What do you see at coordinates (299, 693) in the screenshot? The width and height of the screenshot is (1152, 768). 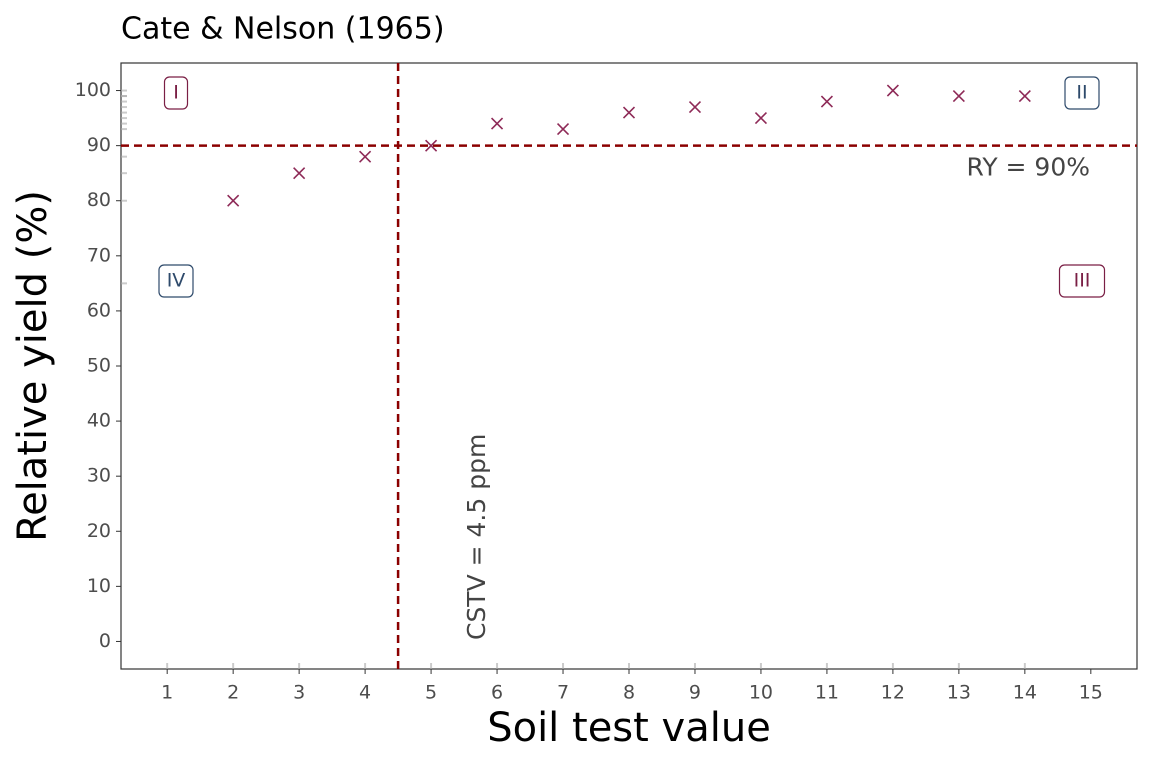 I see `x-tick-label: 3` at bounding box center [299, 693].